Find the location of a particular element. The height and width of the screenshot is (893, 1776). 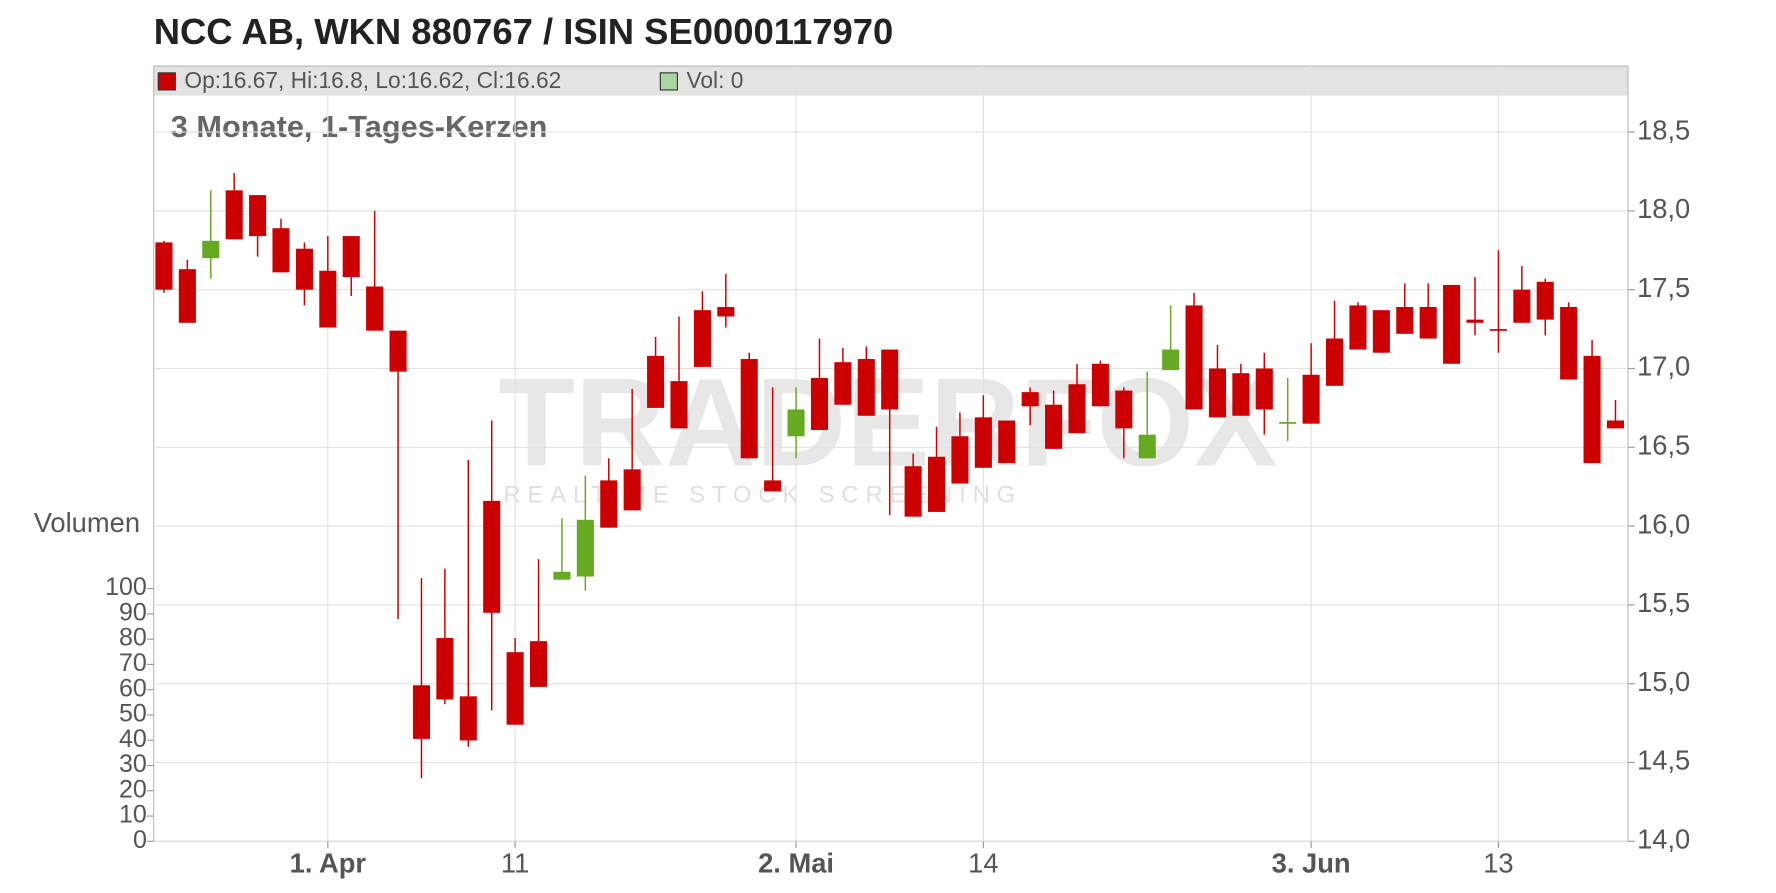

chart-title: NCC AB, WKN 880767 / ISIN SE0000117970 is located at coordinates (524, 31).